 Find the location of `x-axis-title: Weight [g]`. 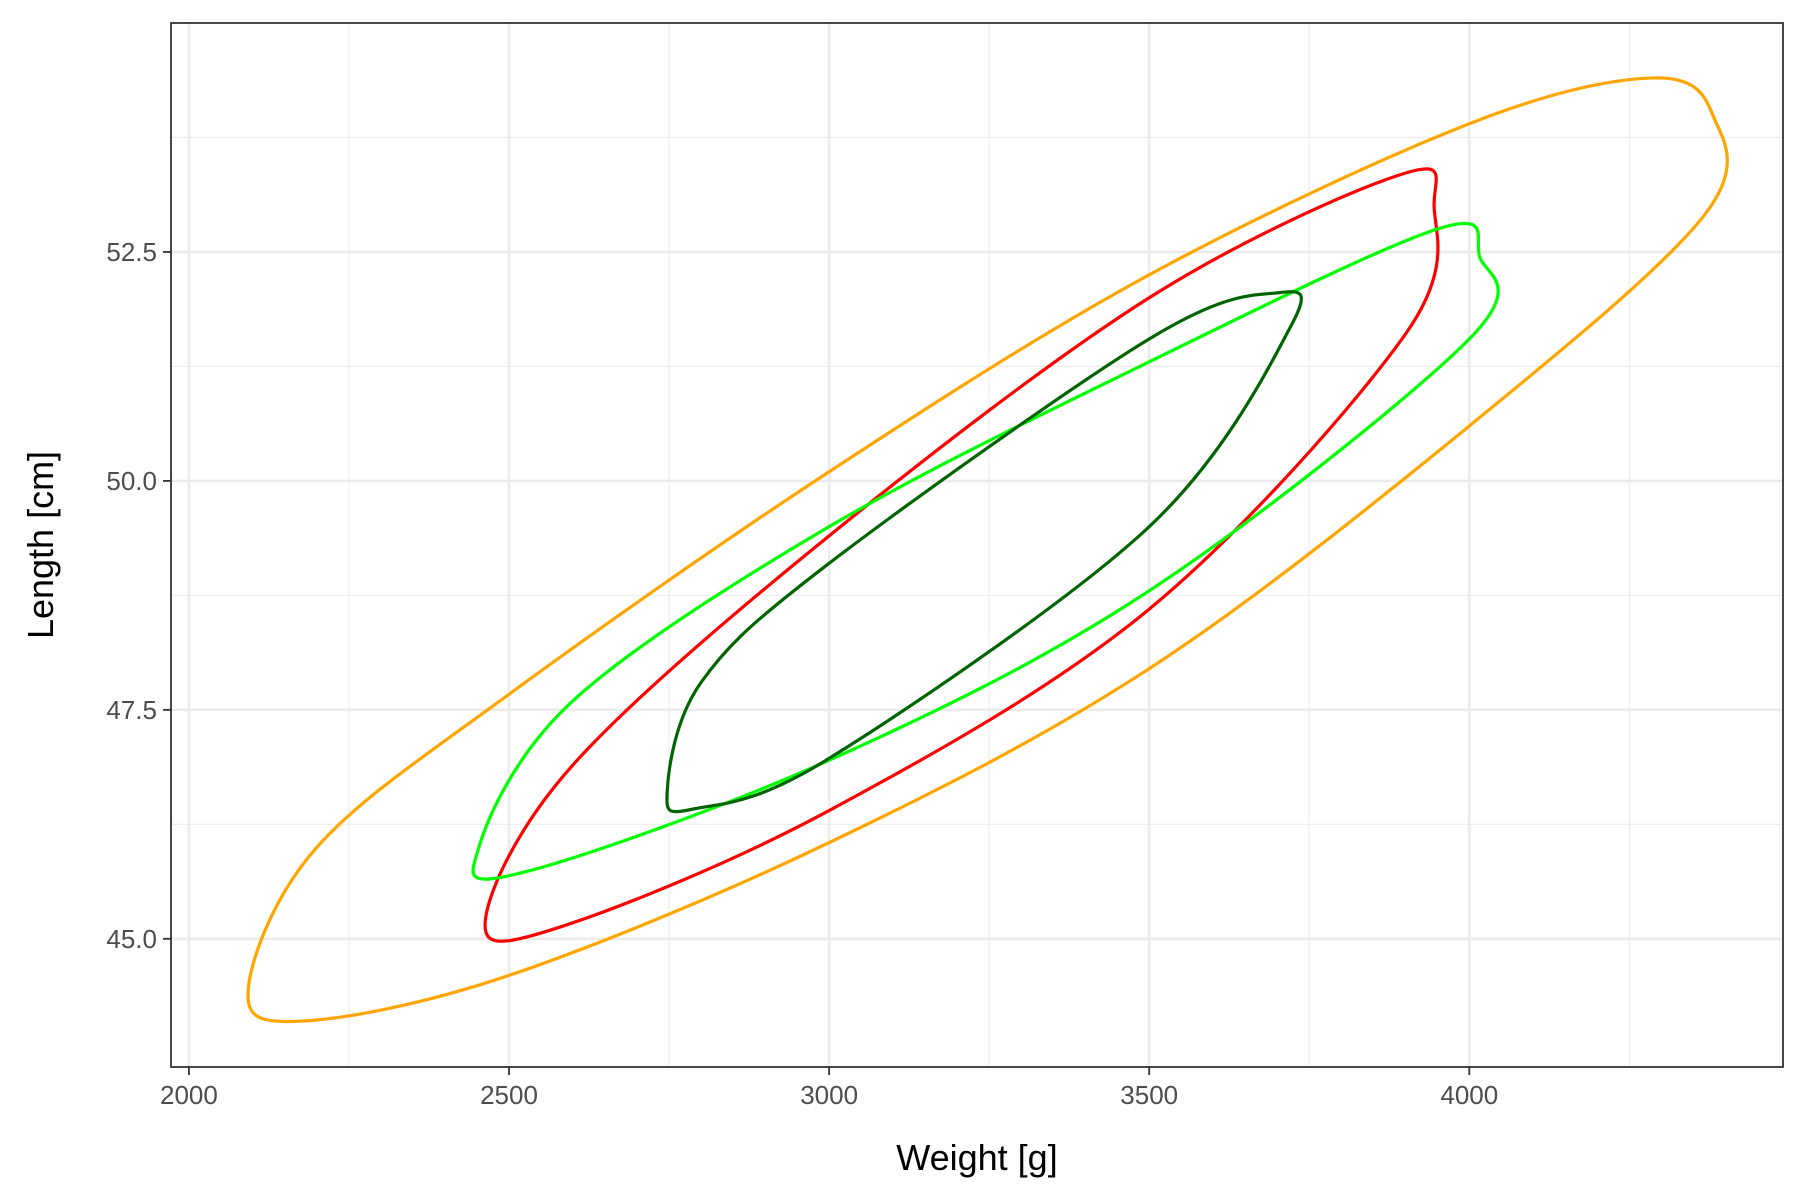

x-axis-title: Weight [g] is located at coordinates (976, 1157).